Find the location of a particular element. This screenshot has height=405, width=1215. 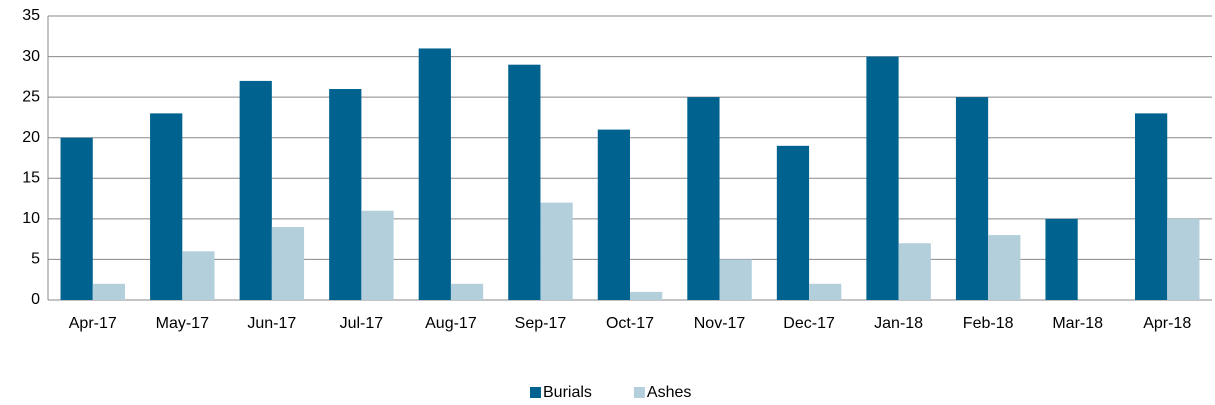

y-tick-label: 15 is located at coordinates (31, 178).